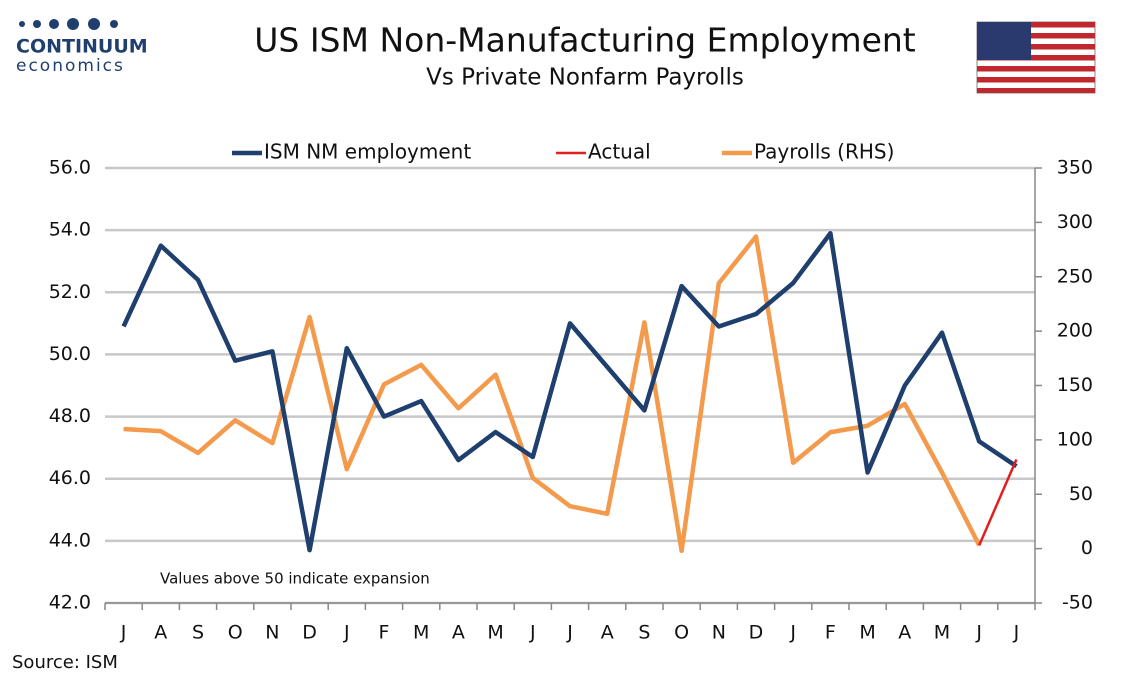 The width and height of the screenshot is (1134, 680). What do you see at coordinates (70, 292) in the screenshot?
I see `y-tick-label: 52.0` at bounding box center [70, 292].